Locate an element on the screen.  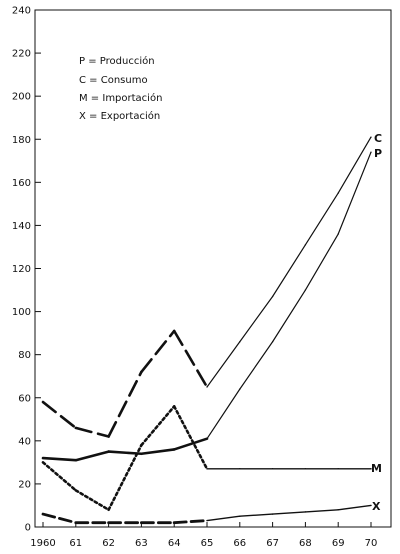
y-tick-label: 100 is located at coordinates (21, 312).